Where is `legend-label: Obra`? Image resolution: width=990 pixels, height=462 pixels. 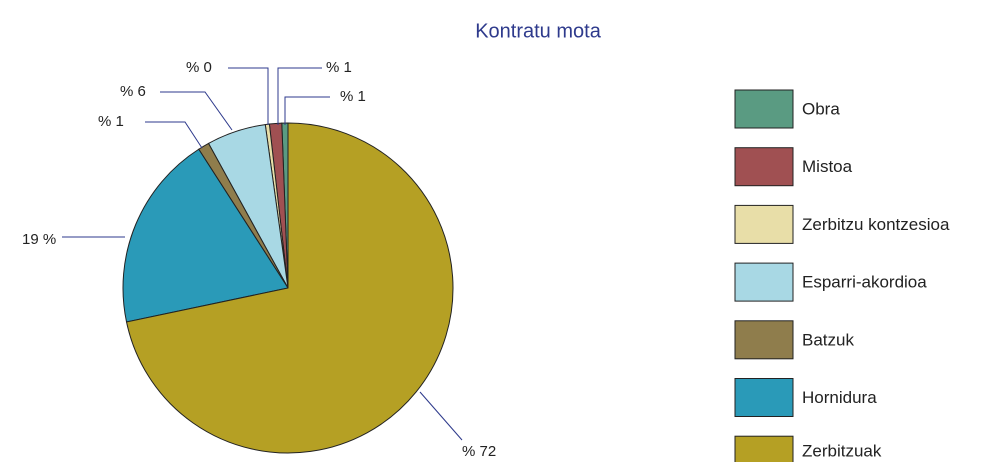 legend-label: Obra is located at coordinates (821, 108).